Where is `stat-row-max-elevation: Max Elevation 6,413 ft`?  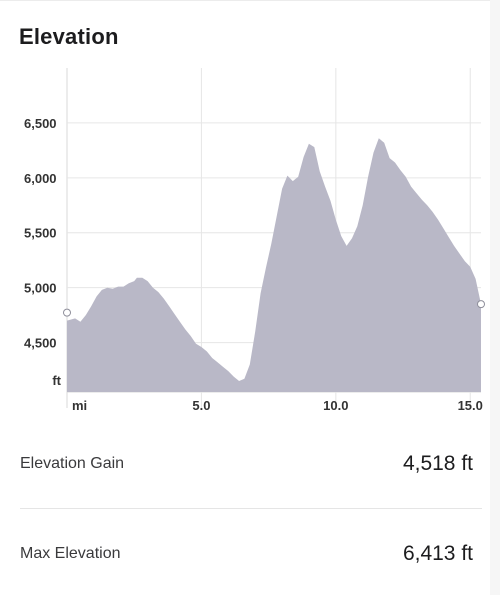
stat-row-max-elevation: Max Elevation 6,413 ft is located at coordinates (250, 554).